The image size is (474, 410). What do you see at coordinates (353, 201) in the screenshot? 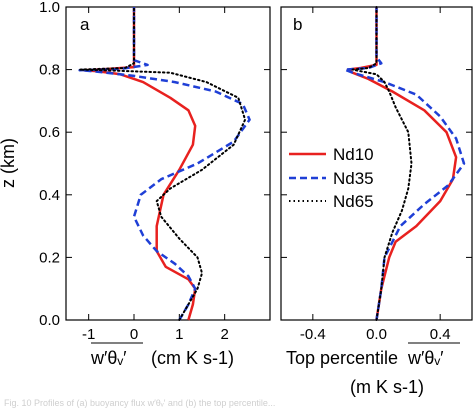
I see `legend-label-nd65: Nd65` at bounding box center [353, 201].